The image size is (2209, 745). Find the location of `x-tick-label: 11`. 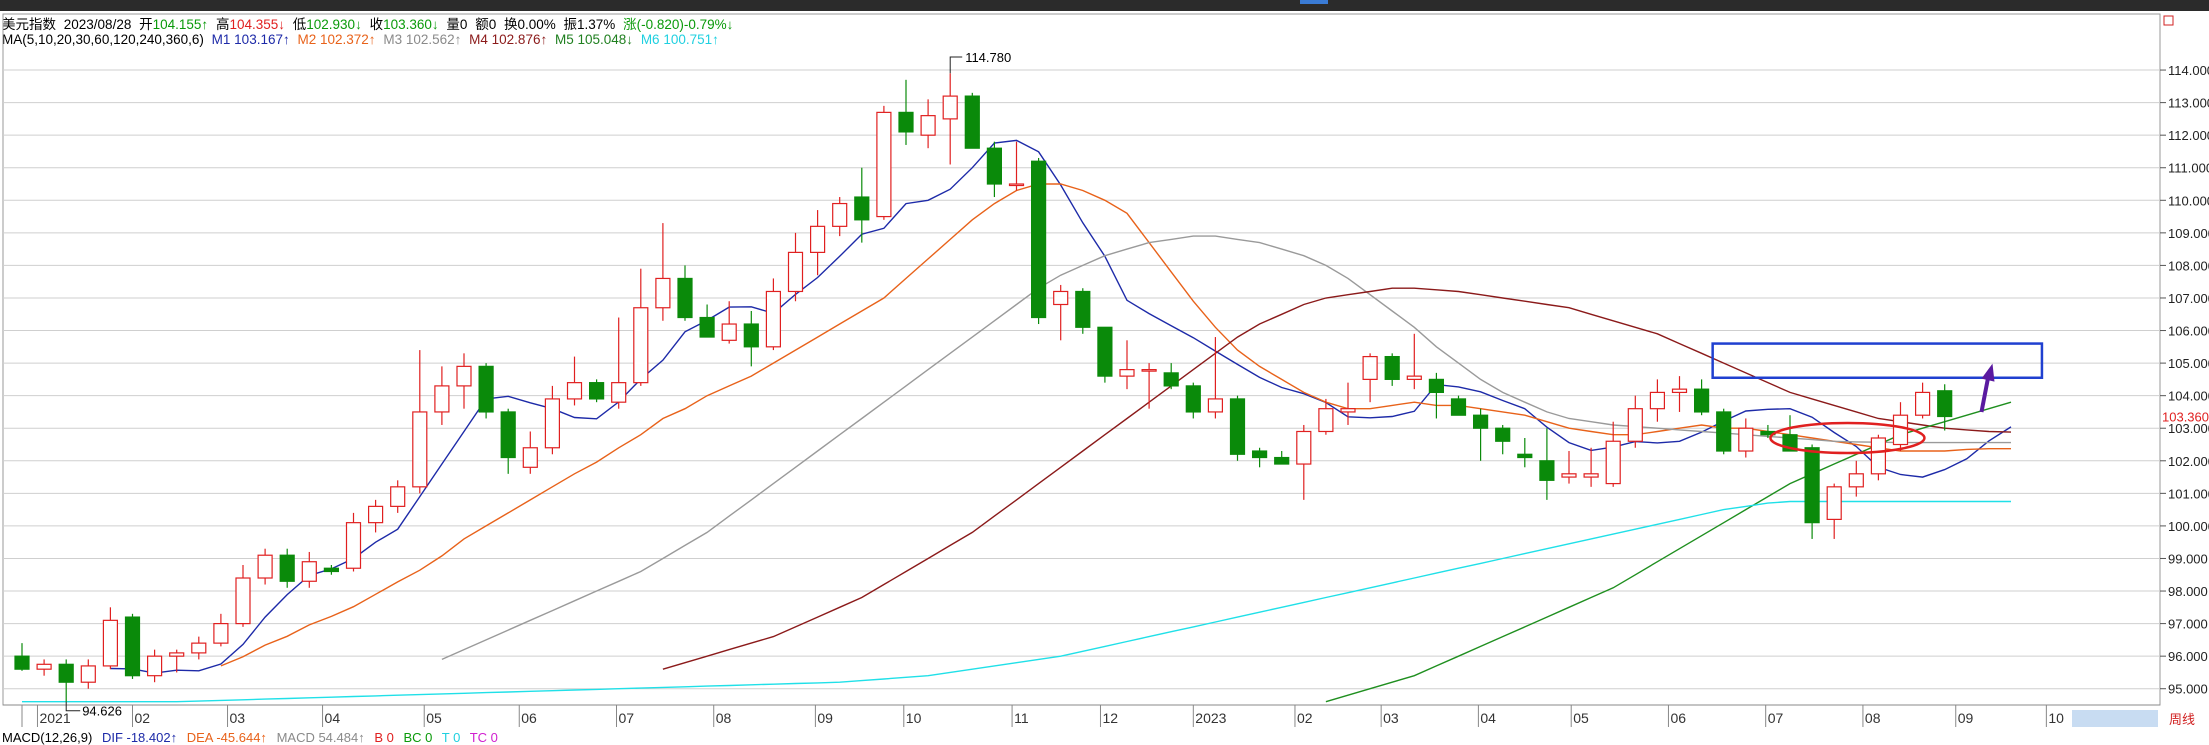

x-tick-label: 11 is located at coordinates (1021, 718).